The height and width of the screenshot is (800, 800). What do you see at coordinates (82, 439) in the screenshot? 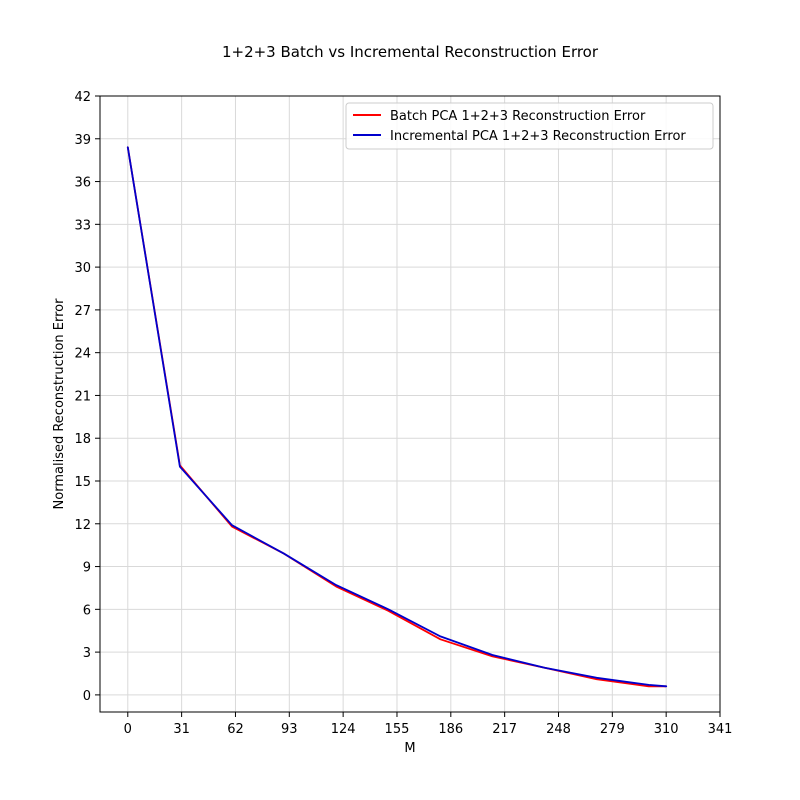
I see `y-tick-label: 18` at bounding box center [82, 439].